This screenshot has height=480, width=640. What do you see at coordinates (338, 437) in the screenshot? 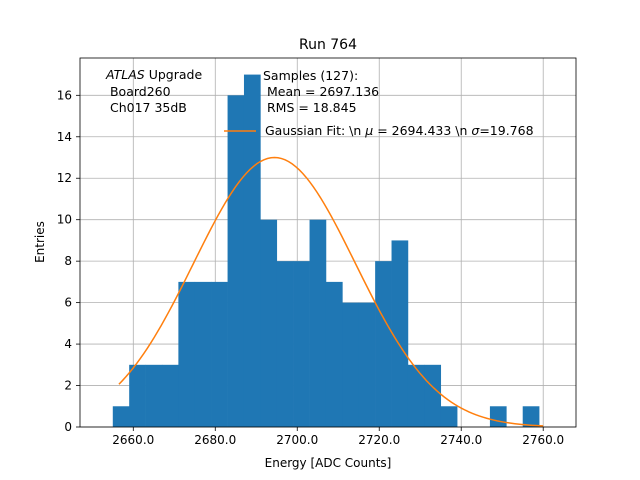
I see `x-axis-ticks: 2660.0 2680.0 2700.0 2720.0 2740.0 2760.0` at bounding box center [338, 437].